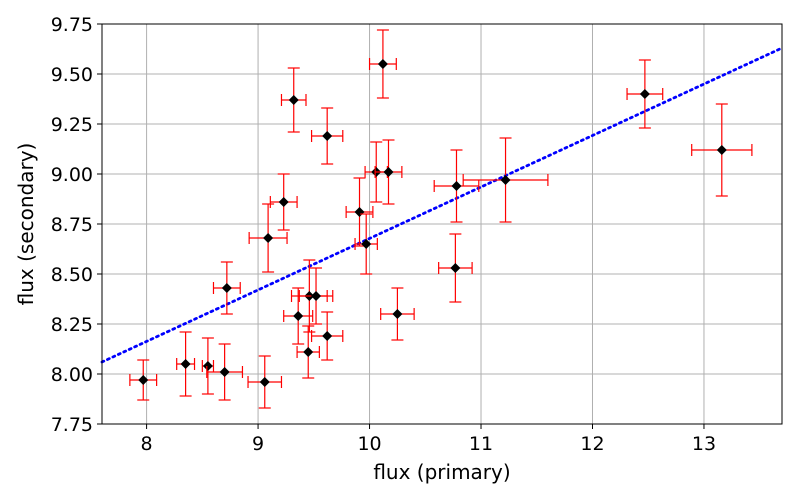 This screenshot has width=800, height=500. What do you see at coordinates (26, 224) in the screenshot?
I see `y-axis-label: flux (secondary)` at bounding box center [26, 224].